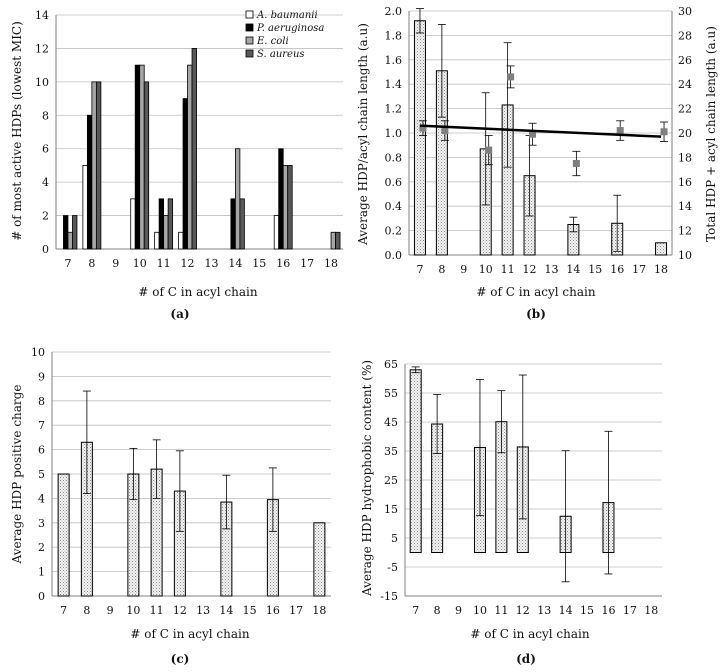  Describe the element at coordinates (685, 182) in the screenshot. I see `y2-tick-label: 16` at that location.